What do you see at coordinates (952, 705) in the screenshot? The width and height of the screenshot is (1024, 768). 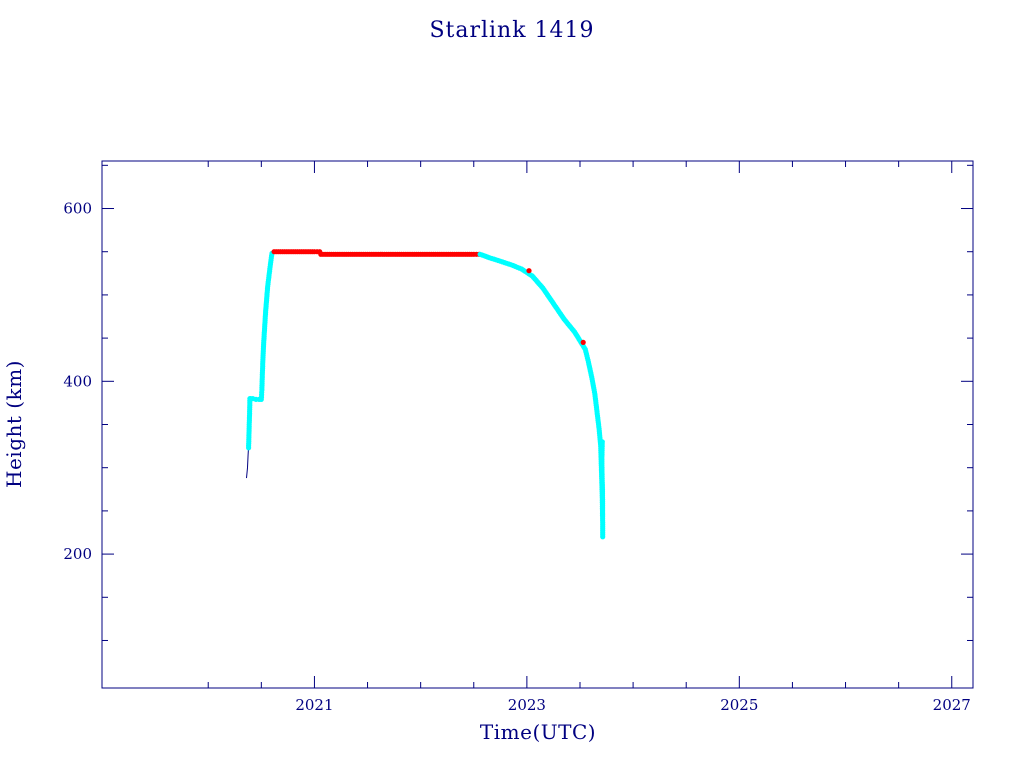 I see `x-tick-label: 2027` at bounding box center [952, 705].